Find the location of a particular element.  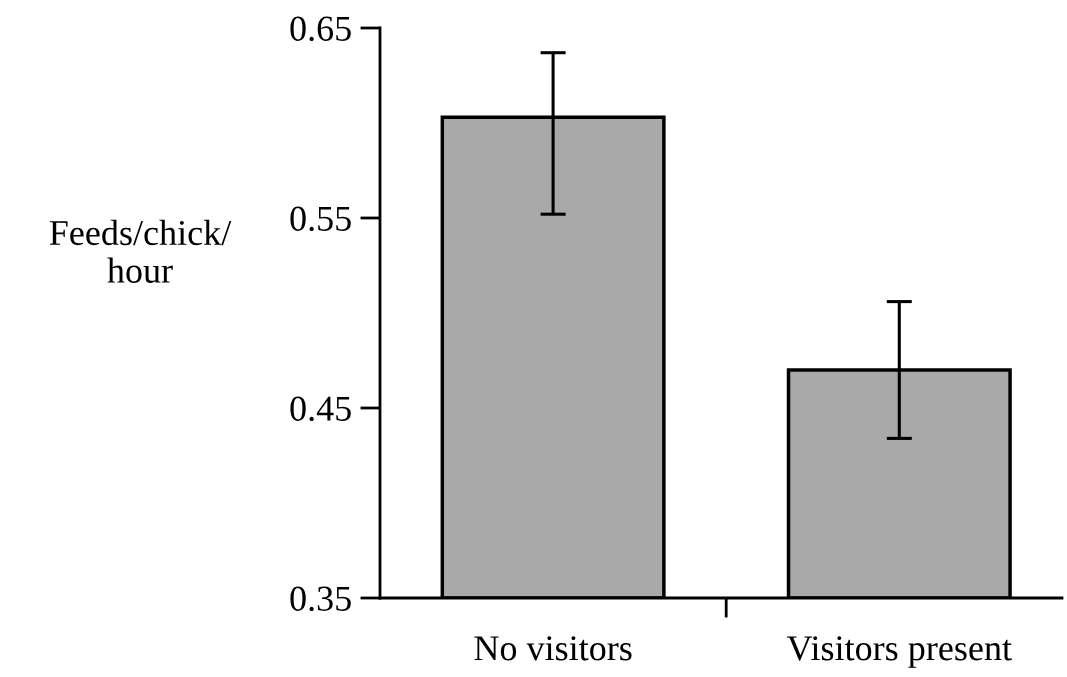

y-tick-label: 0.35 is located at coordinates (320, 599).